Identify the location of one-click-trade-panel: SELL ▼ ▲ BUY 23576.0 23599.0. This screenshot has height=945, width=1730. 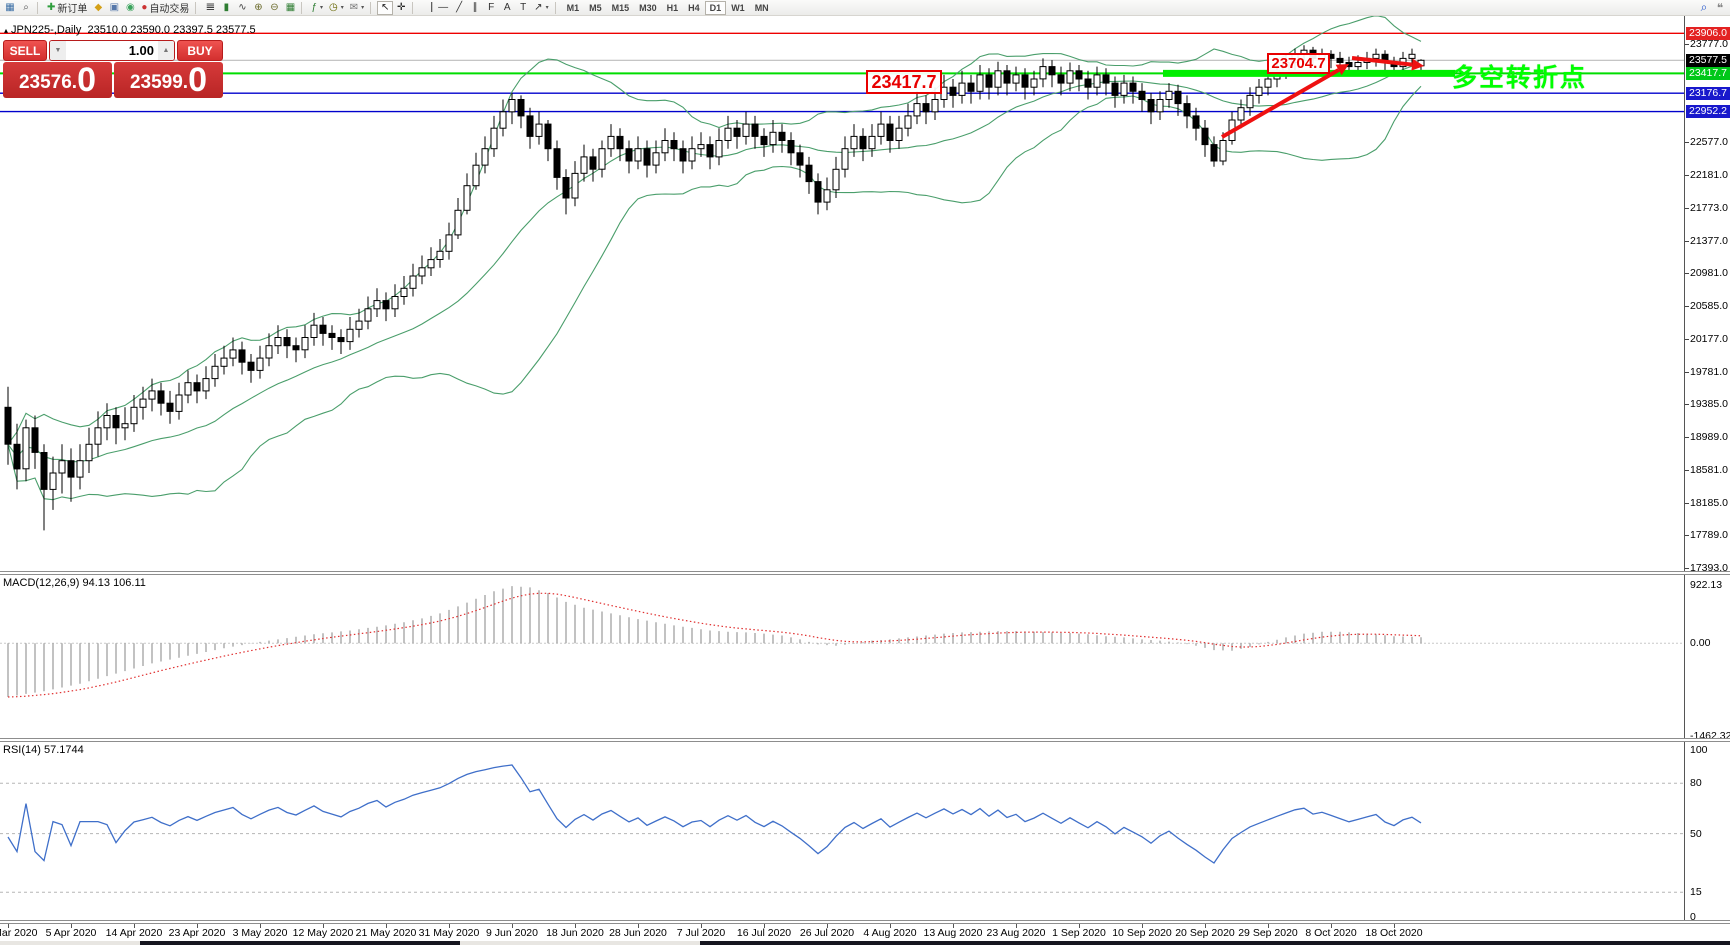
(113, 69).